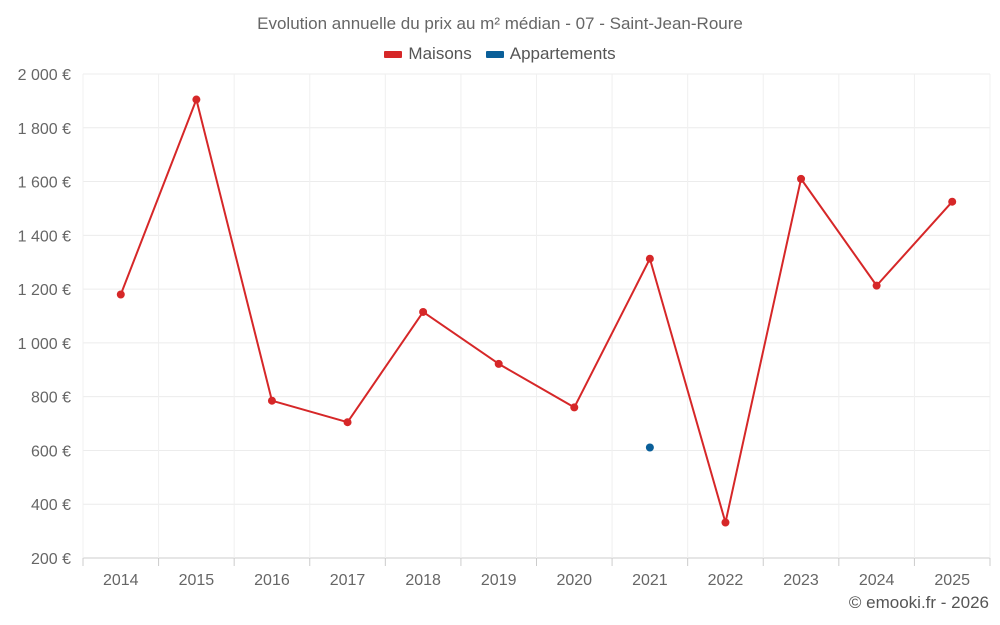  Describe the element at coordinates (499, 580) in the screenshot. I see `x-tick-label: 2019` at that location.